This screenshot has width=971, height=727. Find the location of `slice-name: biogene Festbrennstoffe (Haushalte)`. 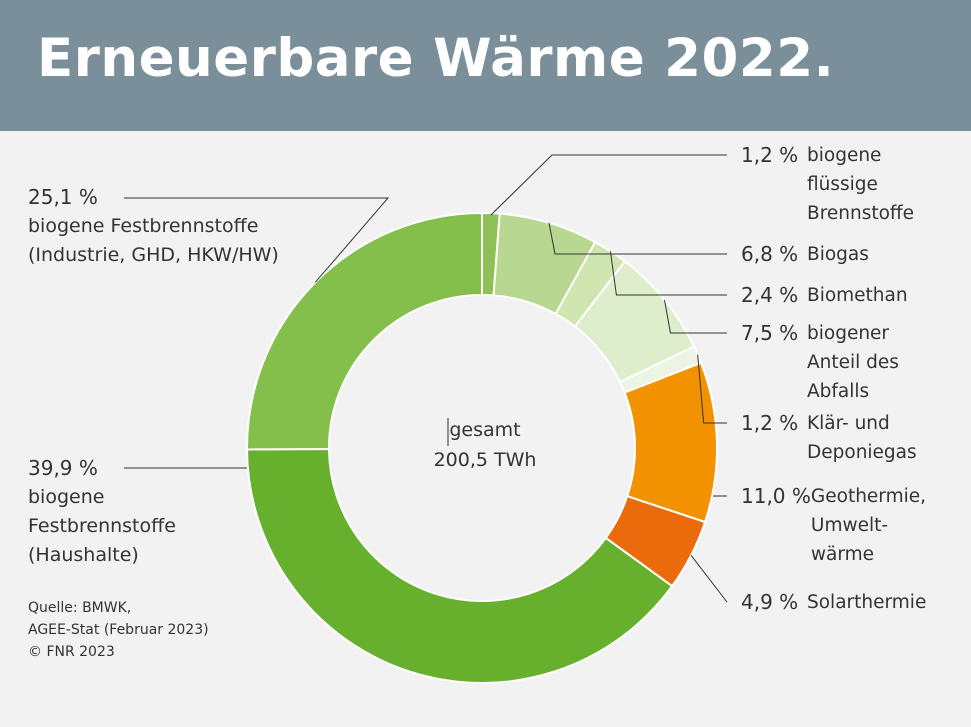

slice-name: biogene Festbrennstoffe (Haushalte) is located at coordinates (102, 526).